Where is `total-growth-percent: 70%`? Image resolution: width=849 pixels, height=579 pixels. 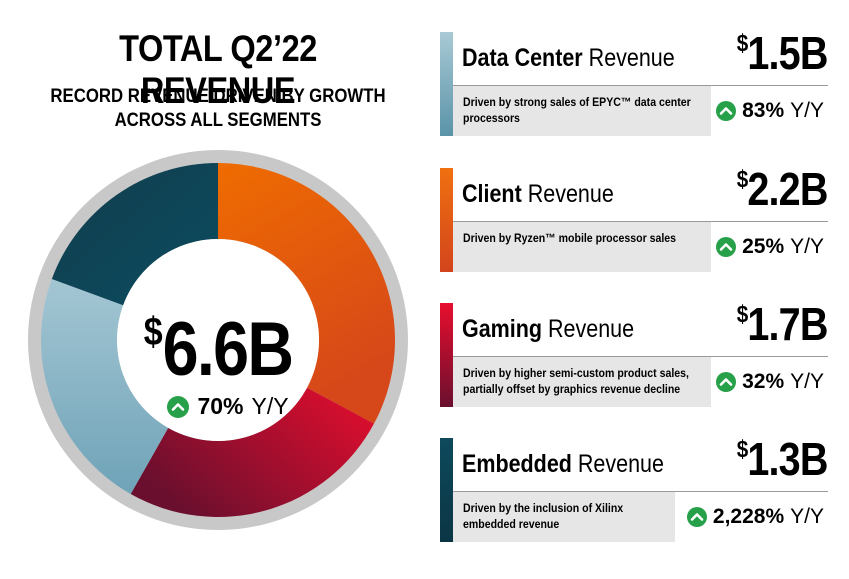 total-growth-percent: 70% is located at coordinates (220, 406).